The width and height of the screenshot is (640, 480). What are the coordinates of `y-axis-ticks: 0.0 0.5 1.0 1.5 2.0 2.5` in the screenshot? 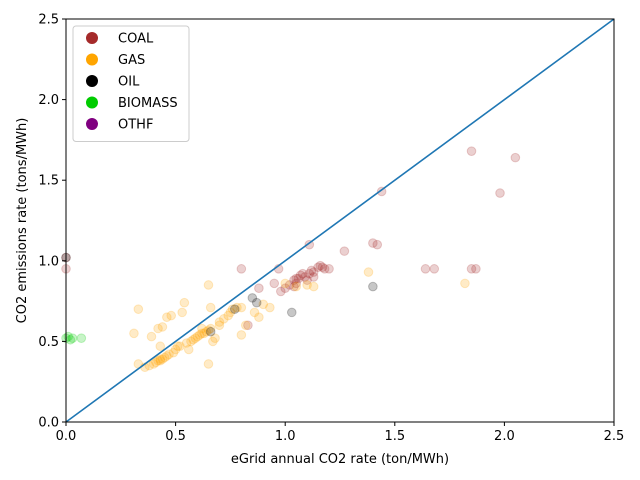 It's located at (52, 222).